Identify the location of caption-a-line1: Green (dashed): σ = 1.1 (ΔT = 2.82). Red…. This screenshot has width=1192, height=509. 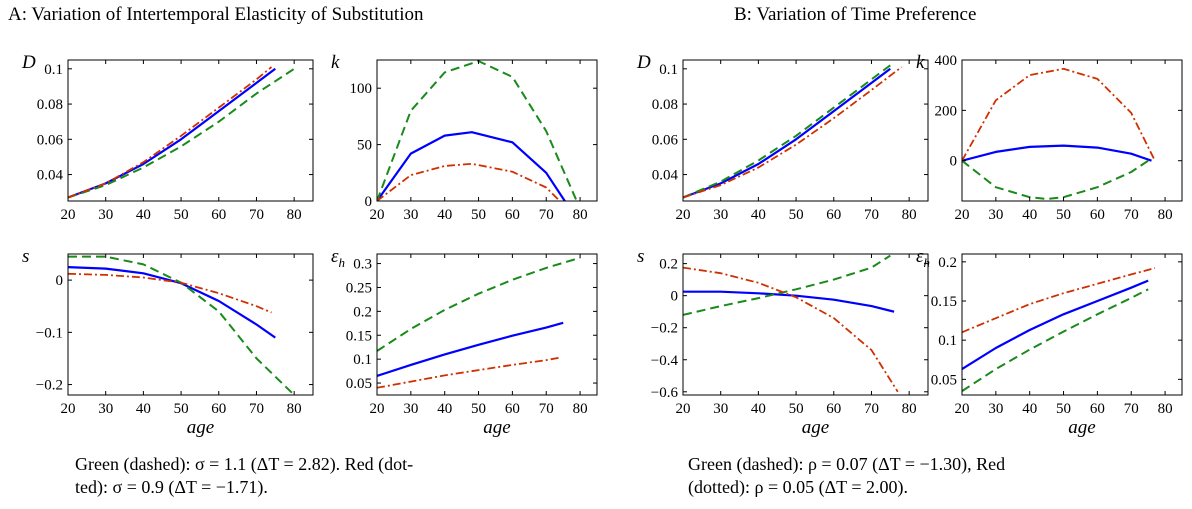
(244, 464).